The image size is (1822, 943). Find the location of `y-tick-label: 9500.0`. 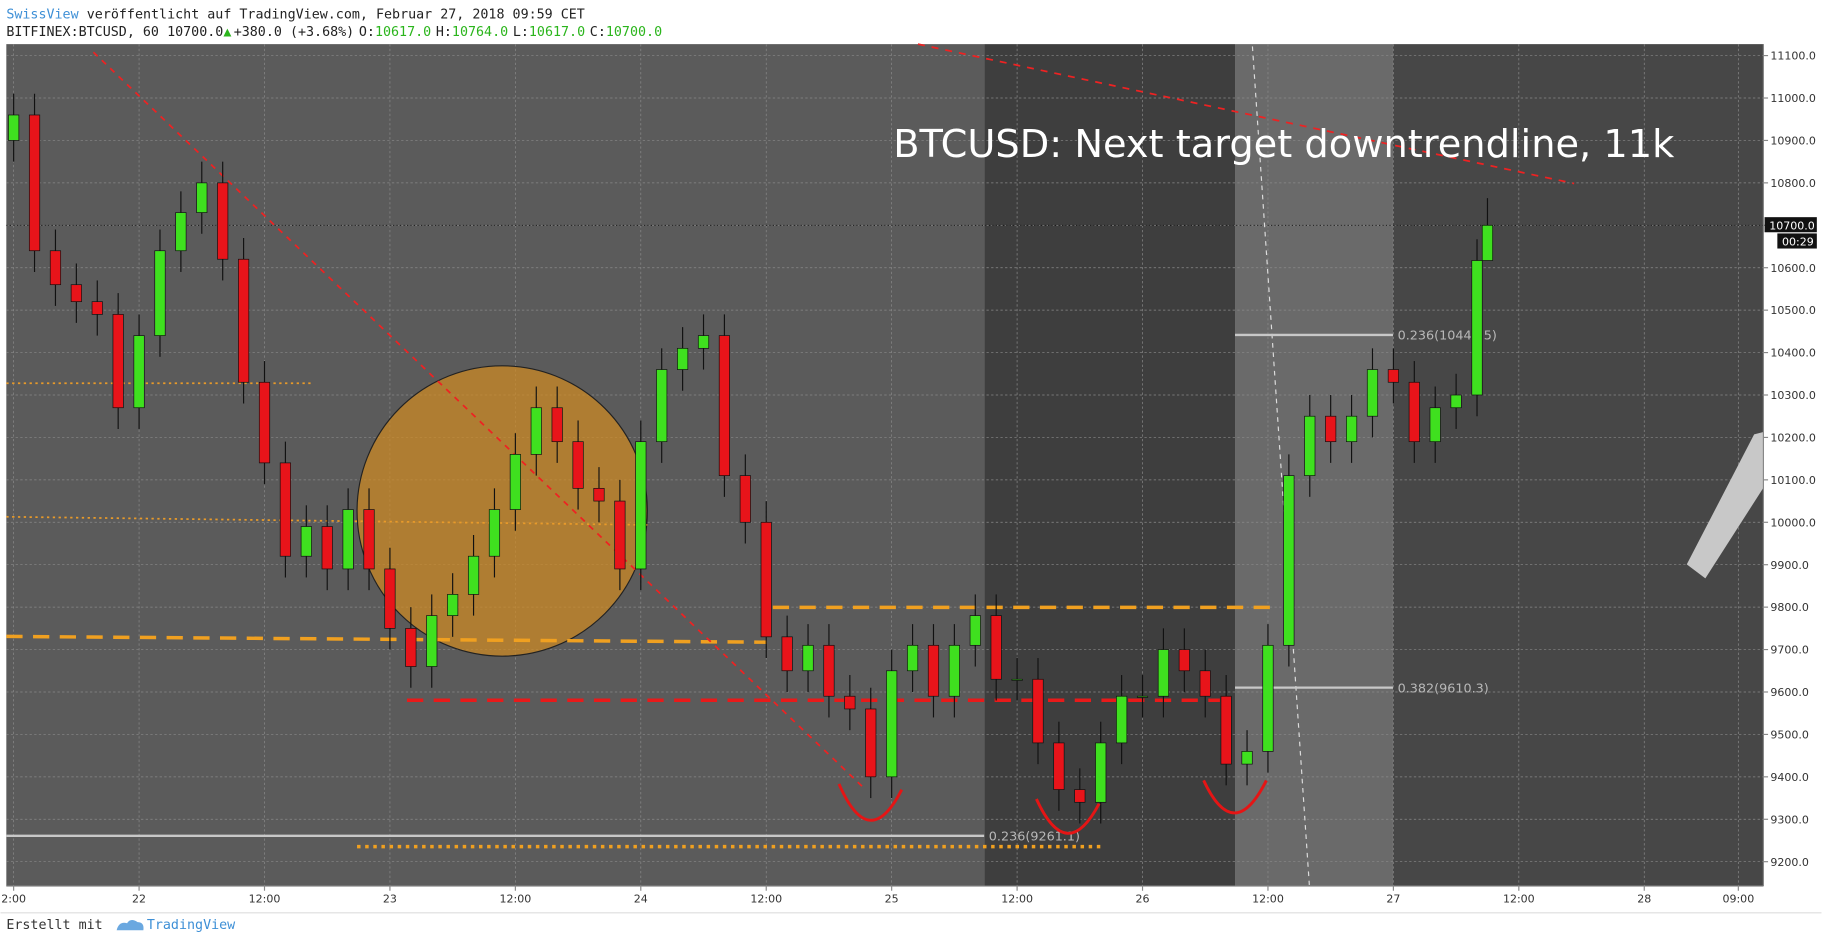

y-tick-label: 9500.0 is located at coordinates (1789, 734).